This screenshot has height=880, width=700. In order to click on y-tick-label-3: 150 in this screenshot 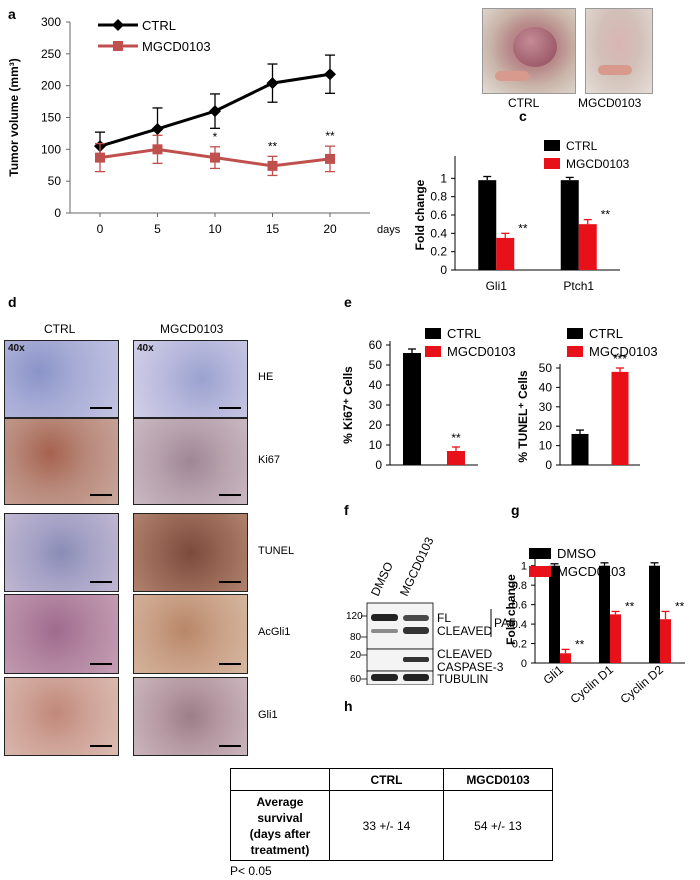, I will do `click(51, 118)`.